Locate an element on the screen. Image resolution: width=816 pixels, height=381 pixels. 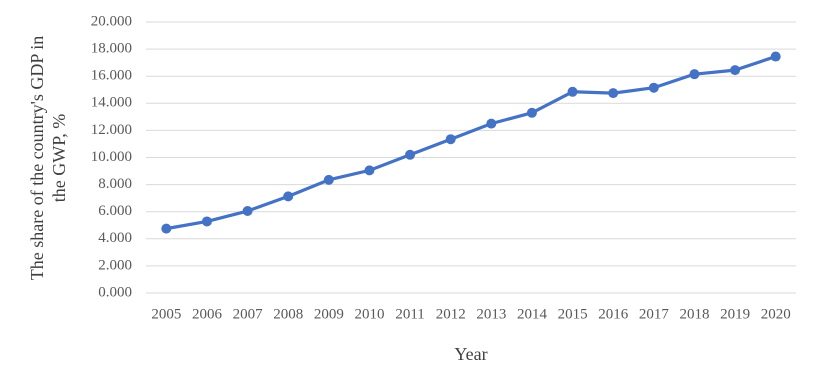
y-tick-label: 2.000 is located at coordinates (115, 265).